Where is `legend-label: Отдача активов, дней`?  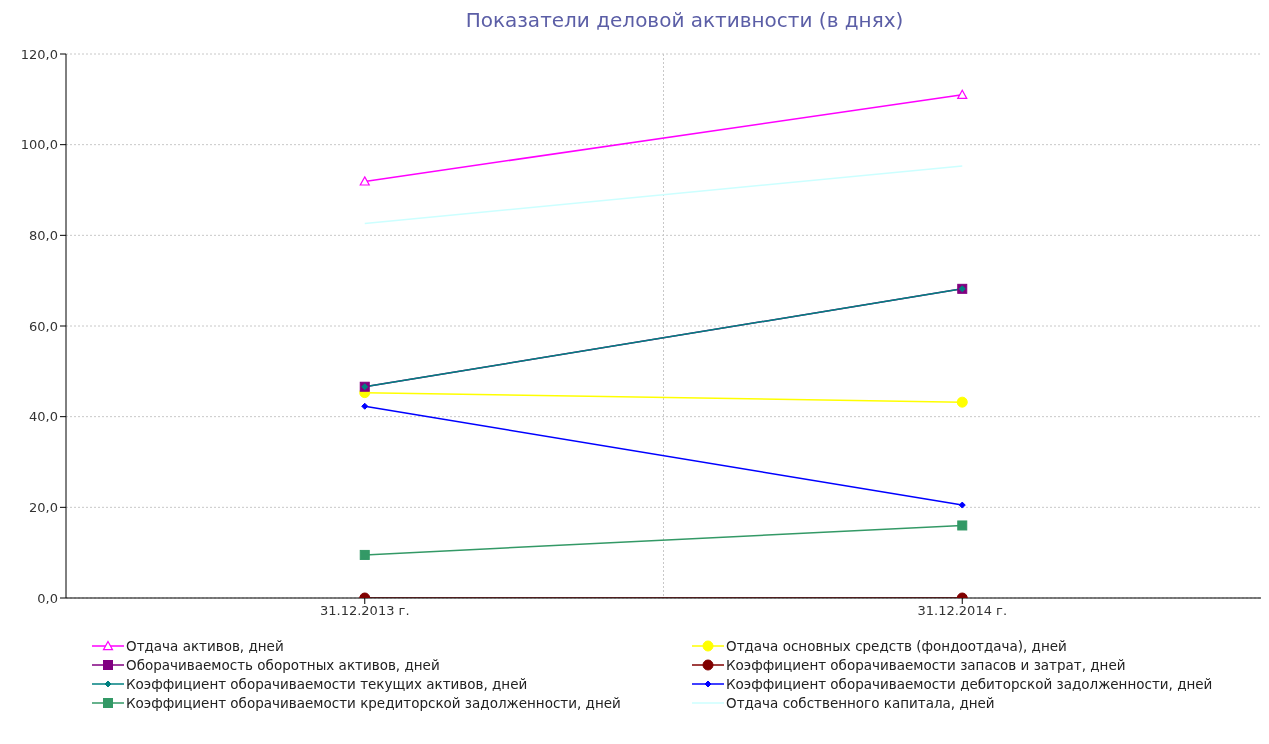
legend-label: Отдача активов, дней is located at coordinates (205, 646).